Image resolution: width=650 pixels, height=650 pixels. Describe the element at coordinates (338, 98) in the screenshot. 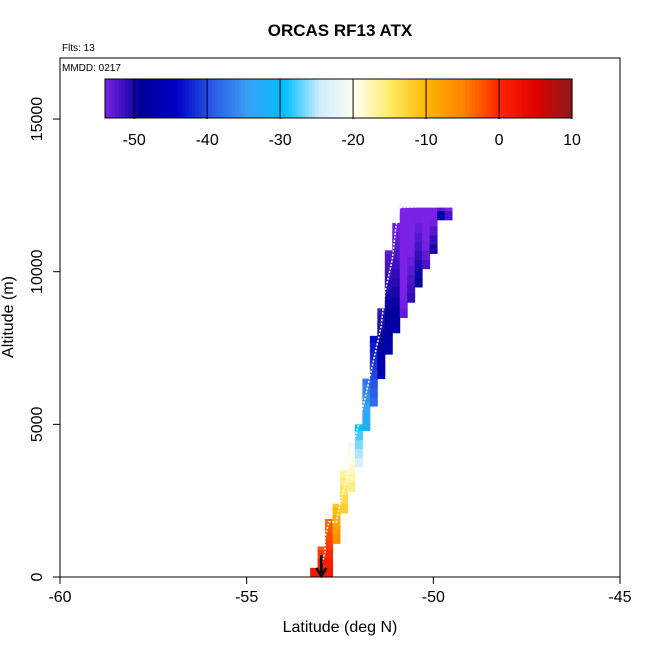

I see `colorbar` at that location.